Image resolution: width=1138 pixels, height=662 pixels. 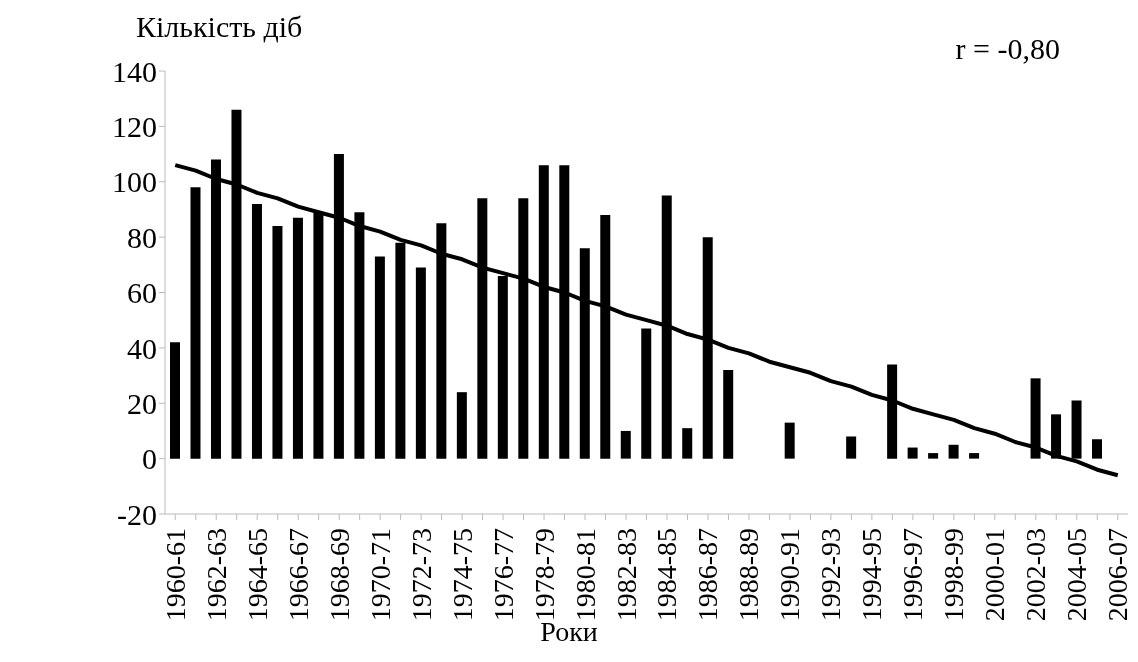 What do you see at coordinates (1036, 575) in the screenshot?
I see `x-tick-label: 2002-03` at bounding box center [1036, 575].